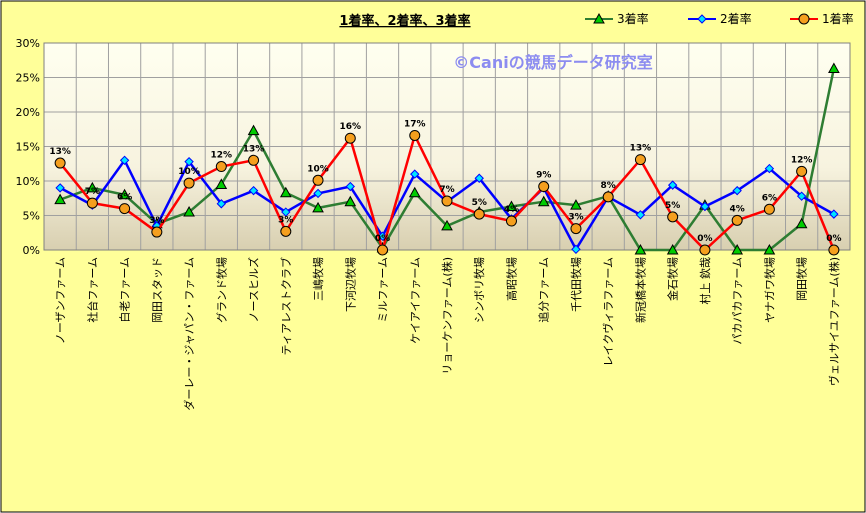 Image resolution: width=866 pixels, height=513 pixels. What do you see at coordinates (286, 306) in the screenshot?
I see `category-label: ティアレストクラブ` at bounding box center [286, 306].